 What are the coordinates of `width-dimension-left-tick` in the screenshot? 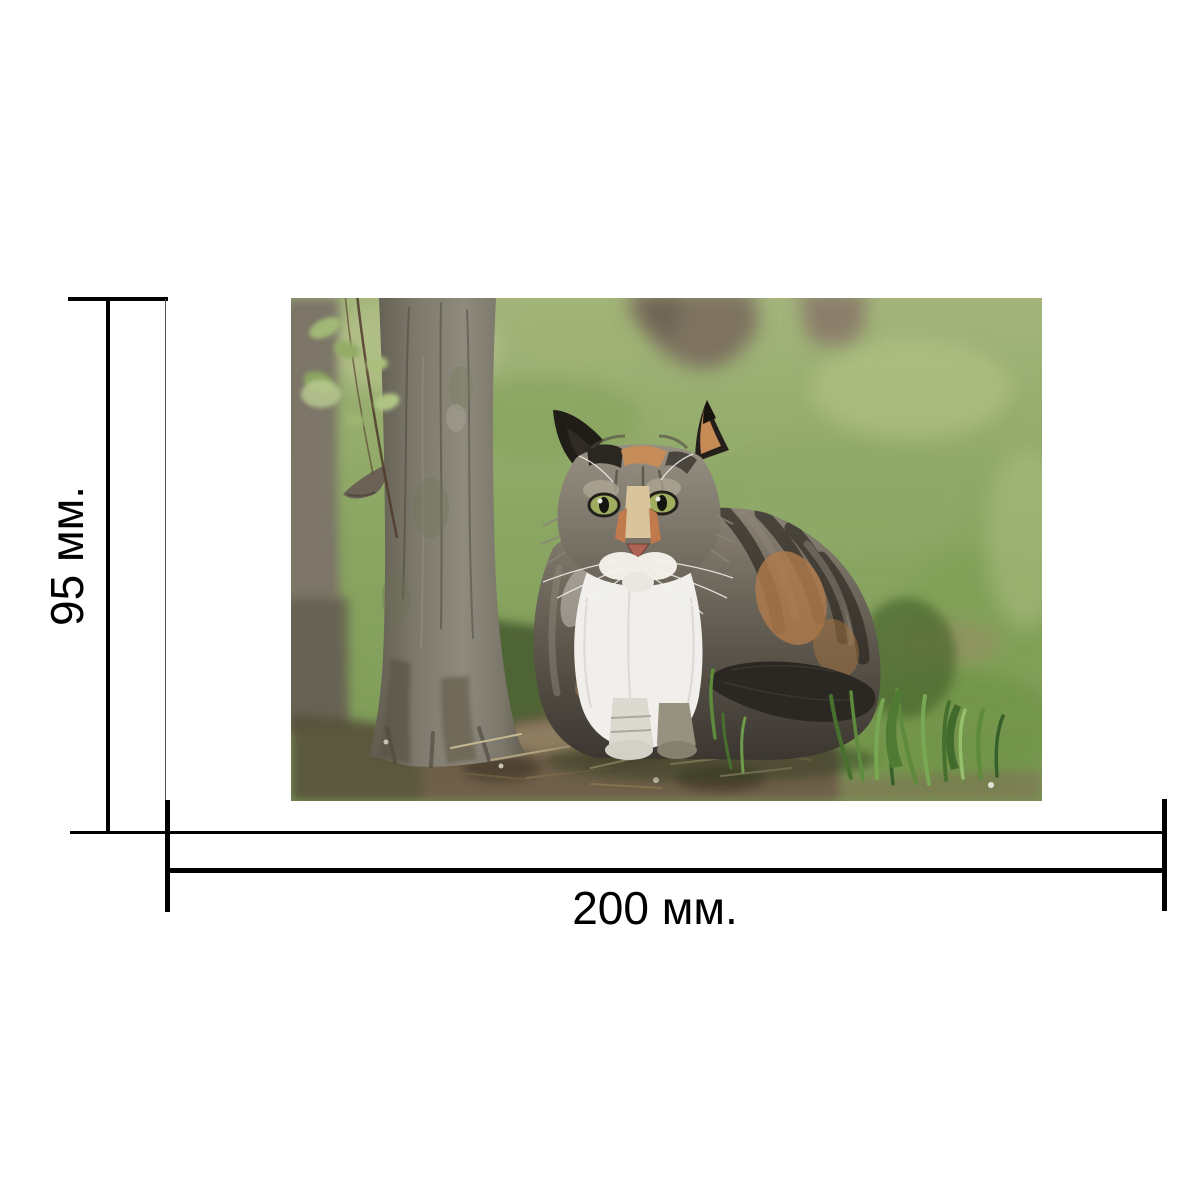 It's located at (167, 856).